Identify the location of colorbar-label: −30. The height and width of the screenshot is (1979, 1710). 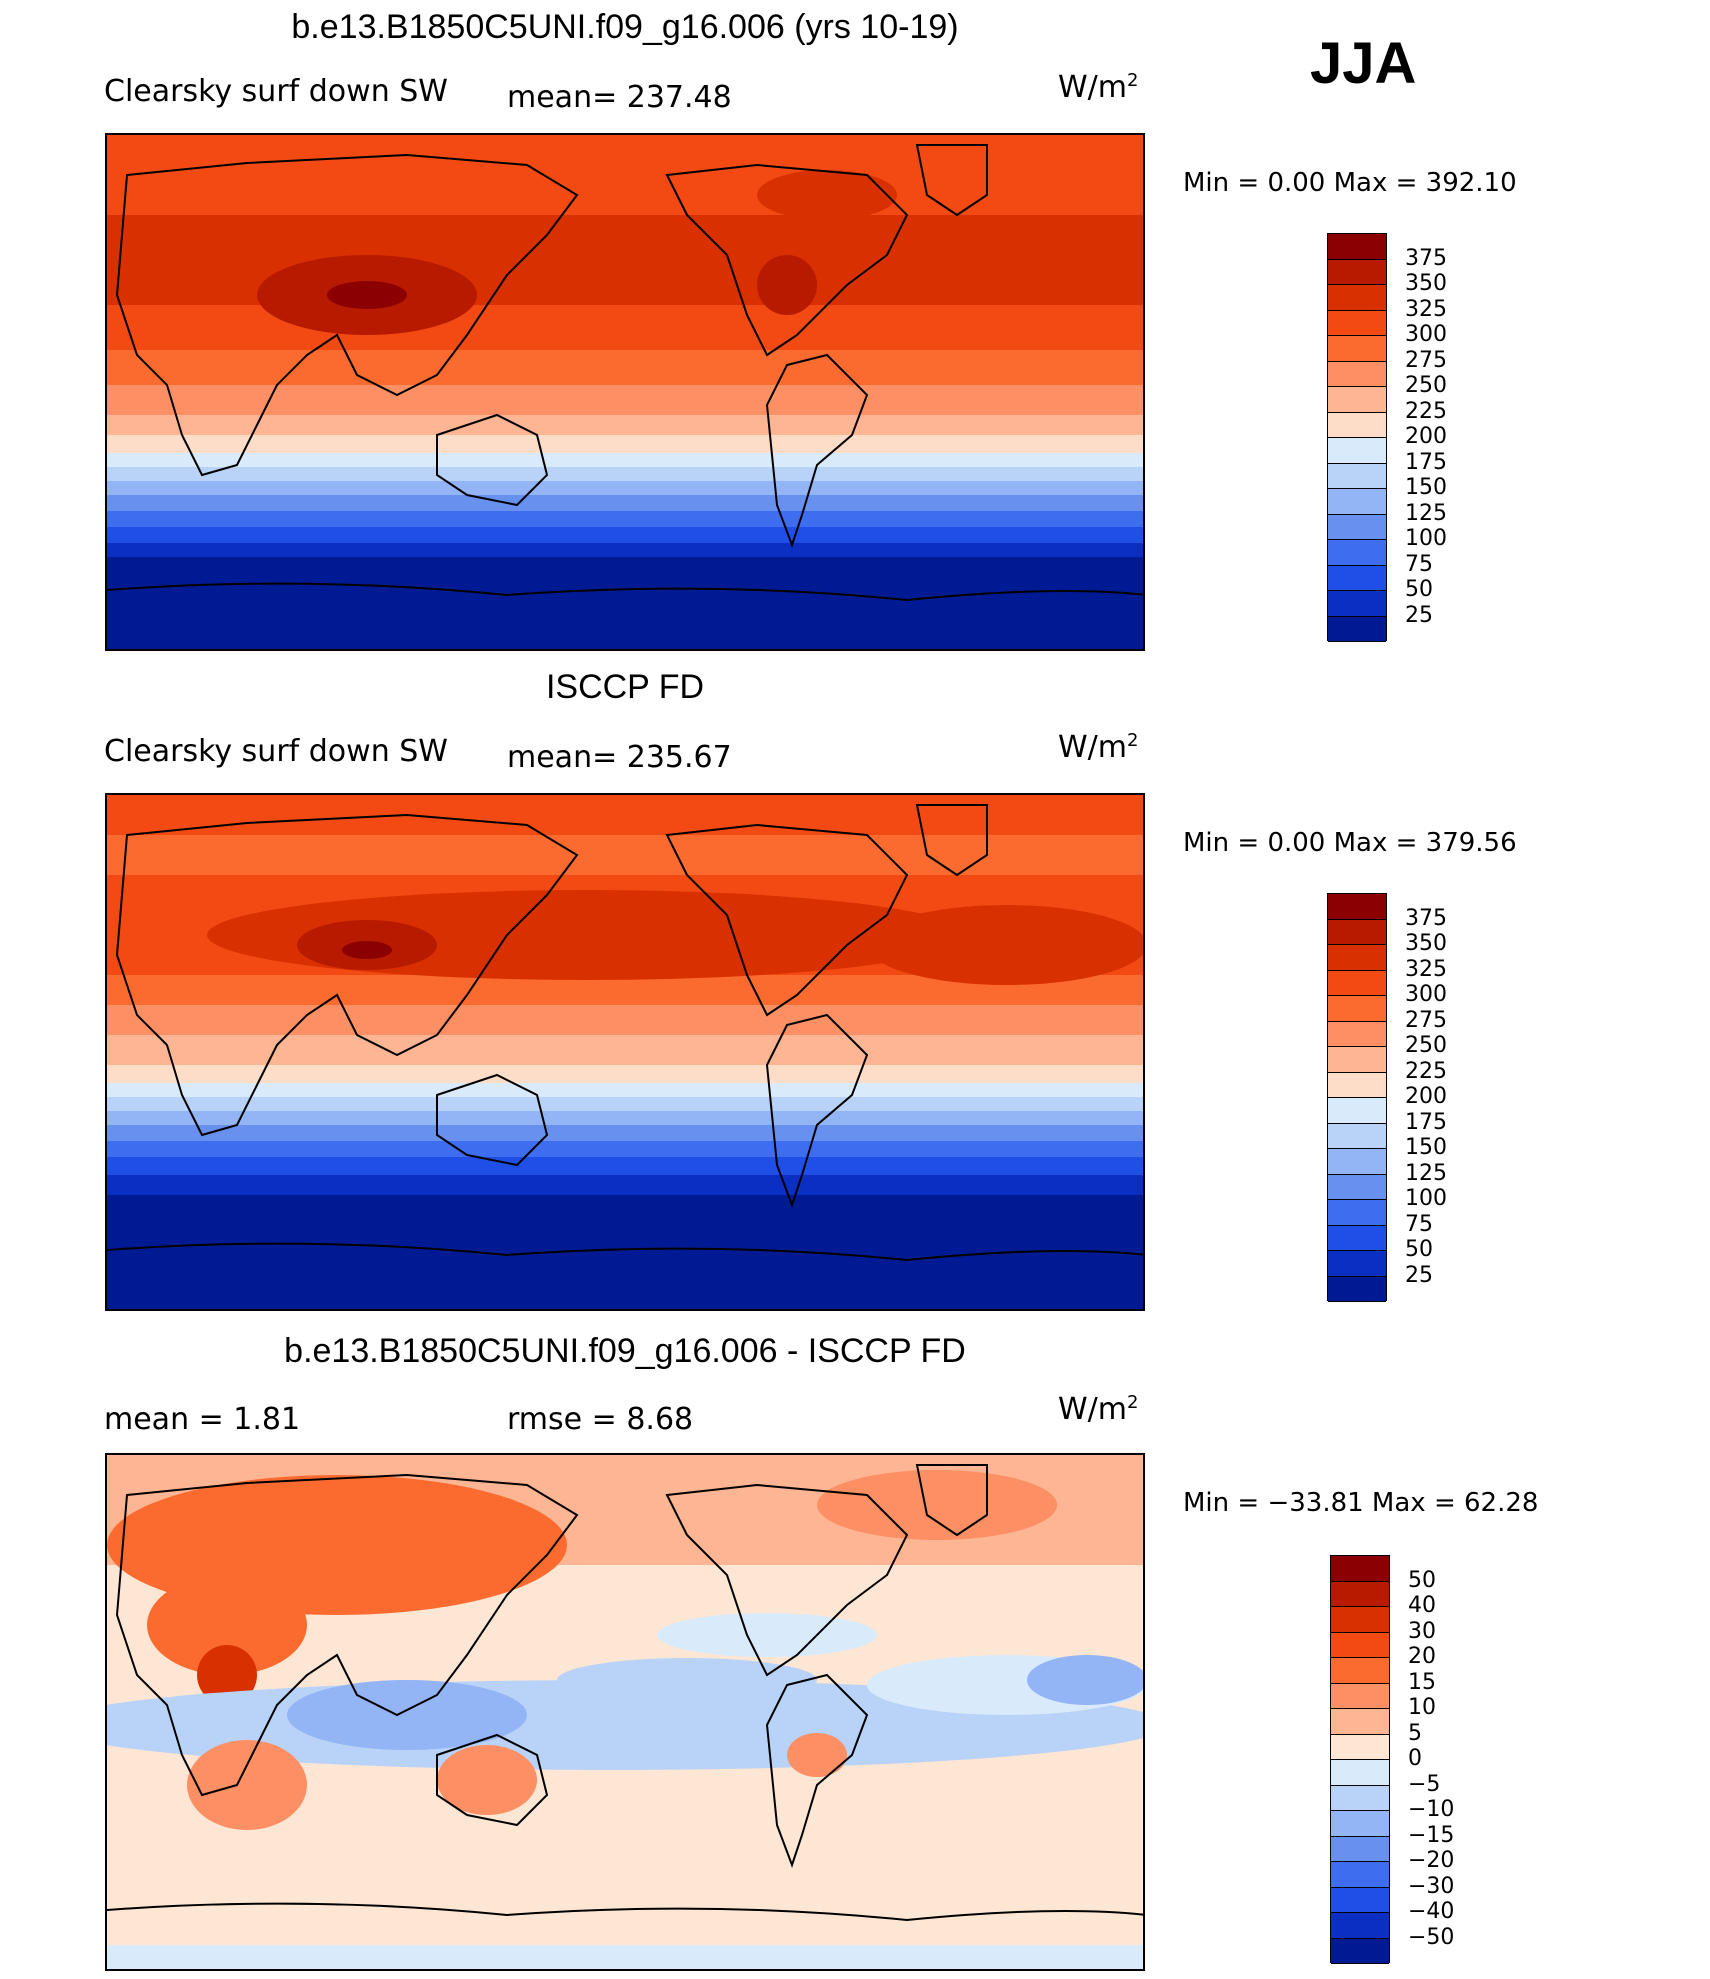
(1431, 1886).